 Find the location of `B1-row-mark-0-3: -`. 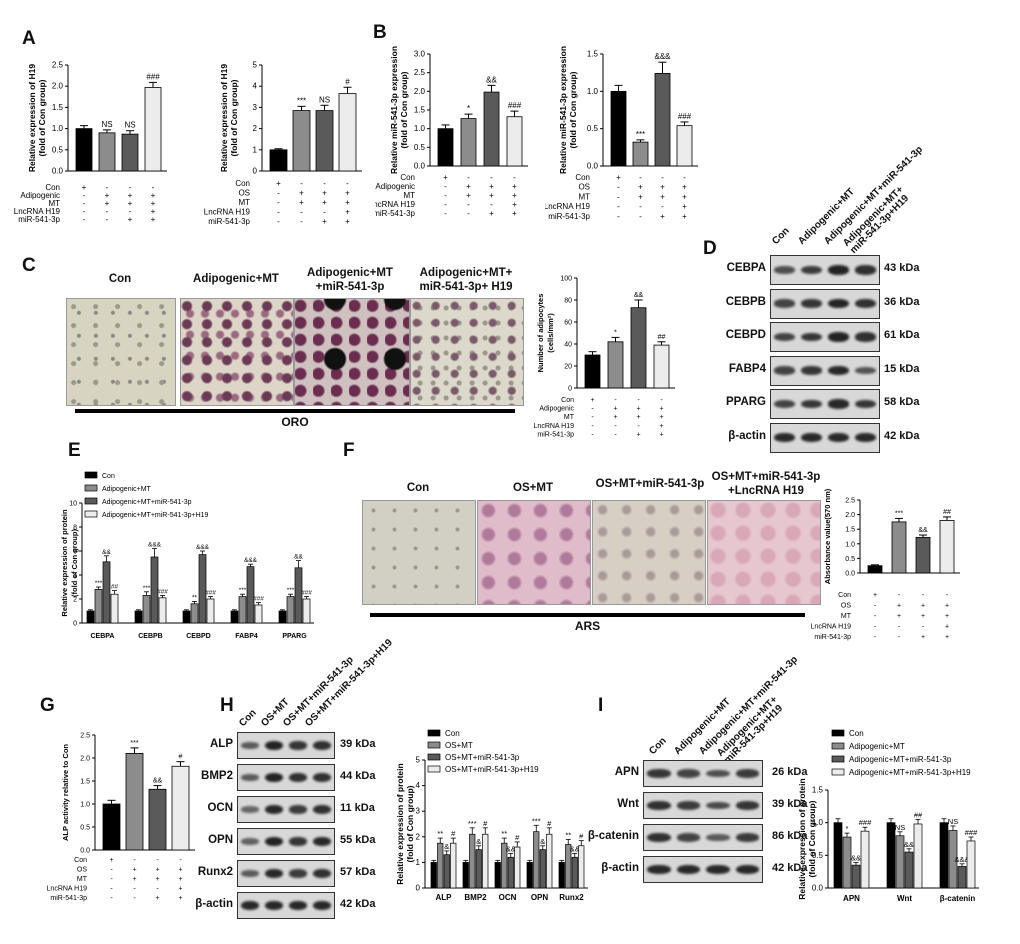

B1-row-mark-0-3: - is located at coordinates (514, 177).